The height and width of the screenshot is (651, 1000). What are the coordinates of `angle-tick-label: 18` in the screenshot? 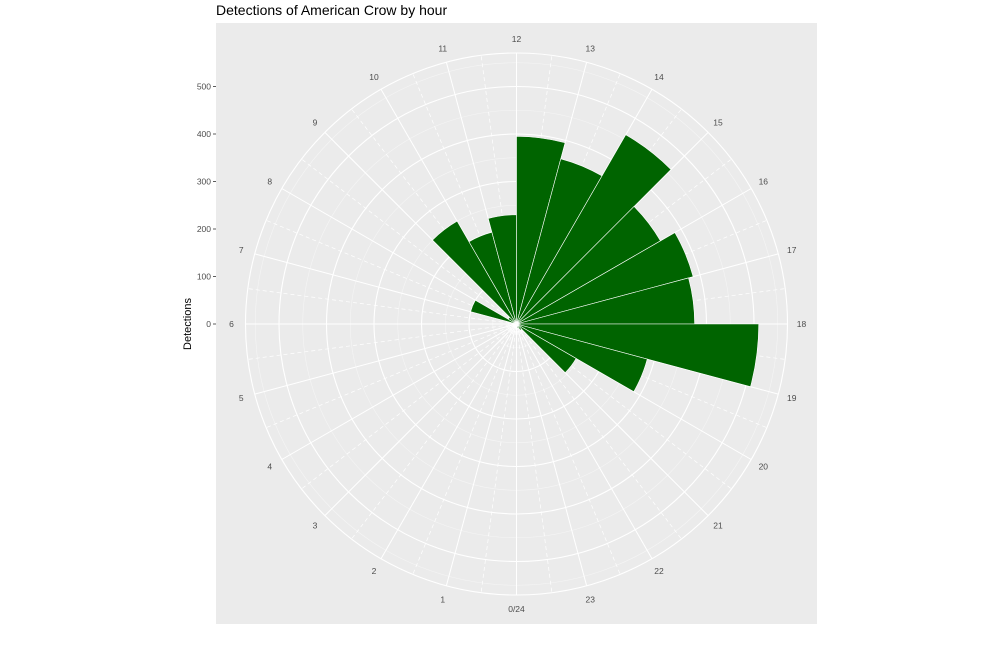 It's located at (802, 324).